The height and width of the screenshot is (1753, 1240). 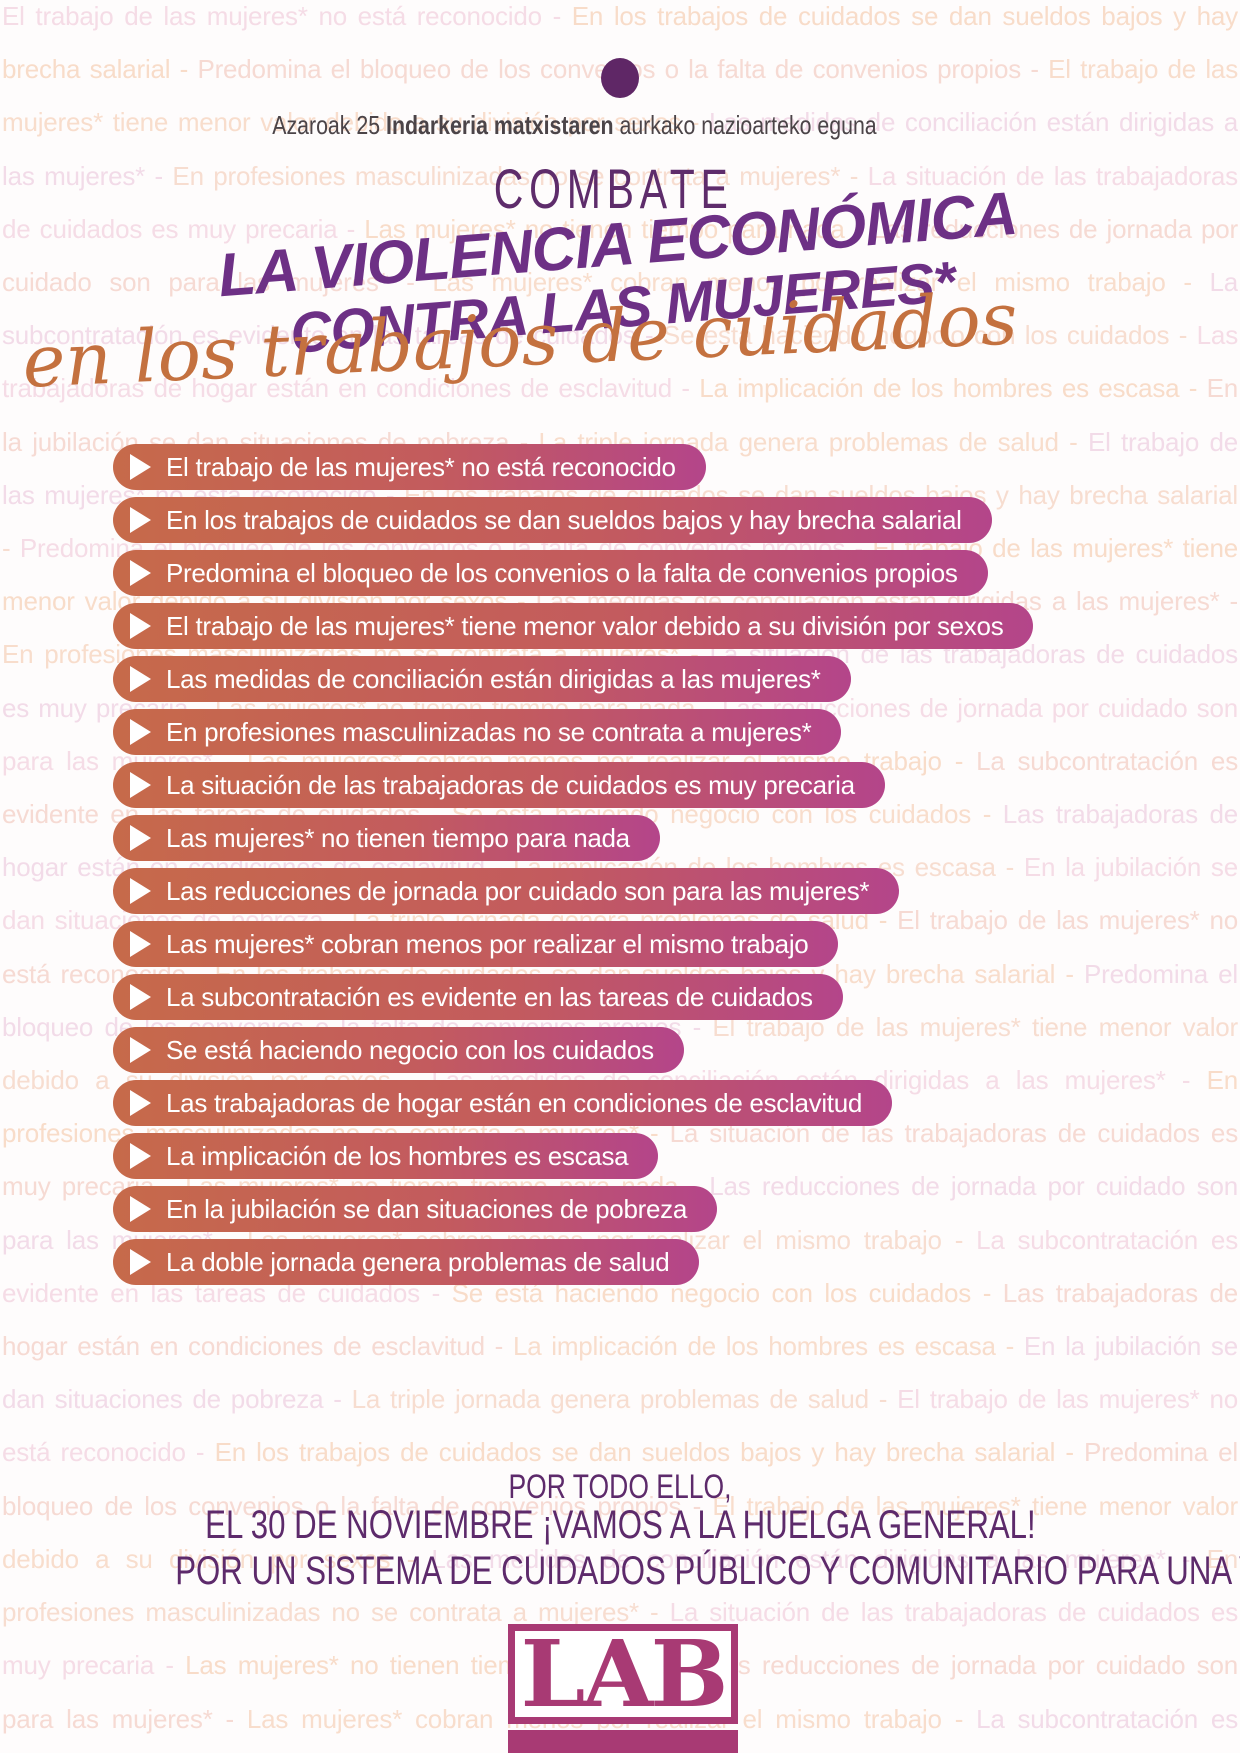 I want to click on header-prefix: Azaroak 25, so click(x=329, y=125).